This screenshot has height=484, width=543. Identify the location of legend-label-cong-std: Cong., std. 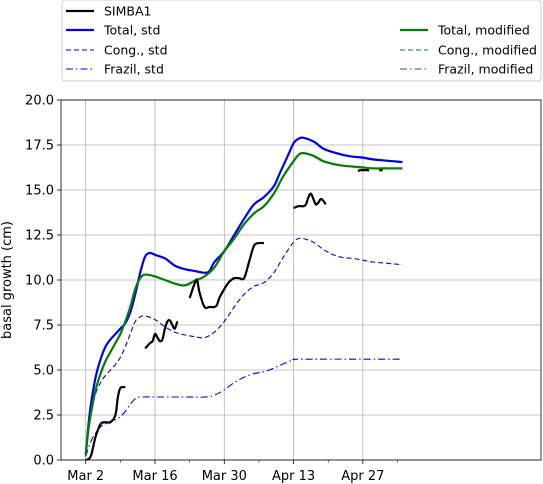
(136, 50).